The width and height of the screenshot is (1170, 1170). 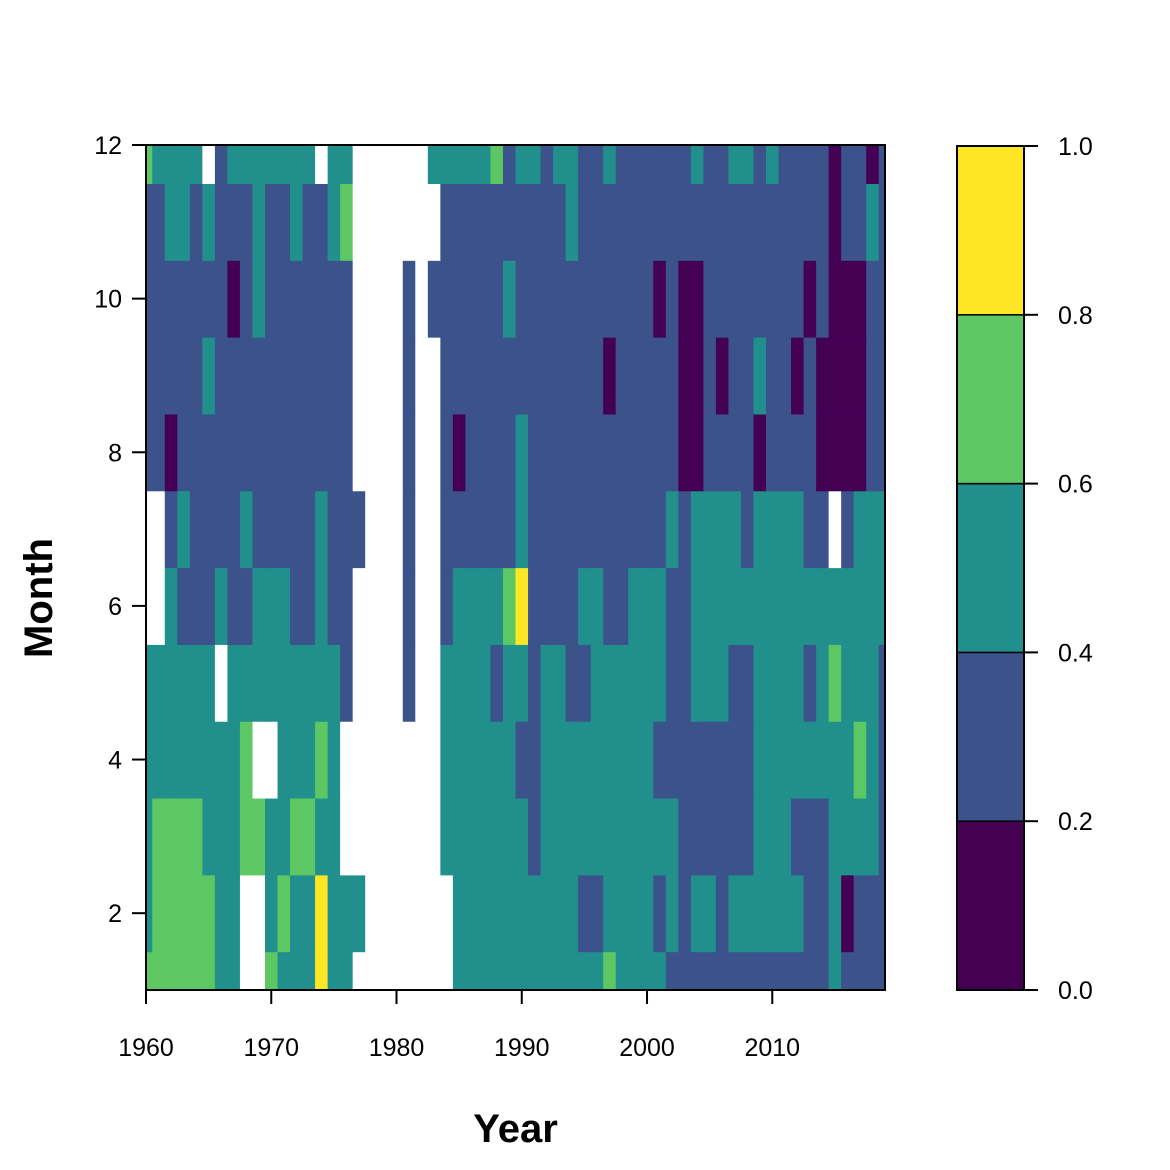 What do you see at coordinates (1024, 569) in the screenshot?
I see `colorbar-legend: 0.0 0.2 0.4 0.6 0.8 1.0` at bounding box center [1024, 569].